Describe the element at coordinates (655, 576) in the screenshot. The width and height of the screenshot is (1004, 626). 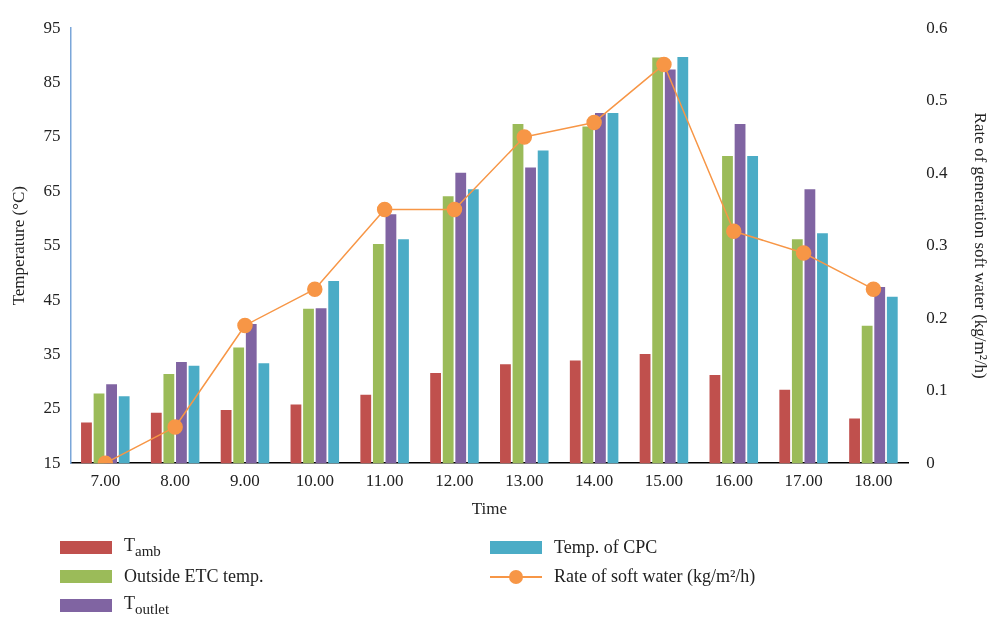
I see `legend-label: Rate of soft water (kg/m²/h)` at that location.